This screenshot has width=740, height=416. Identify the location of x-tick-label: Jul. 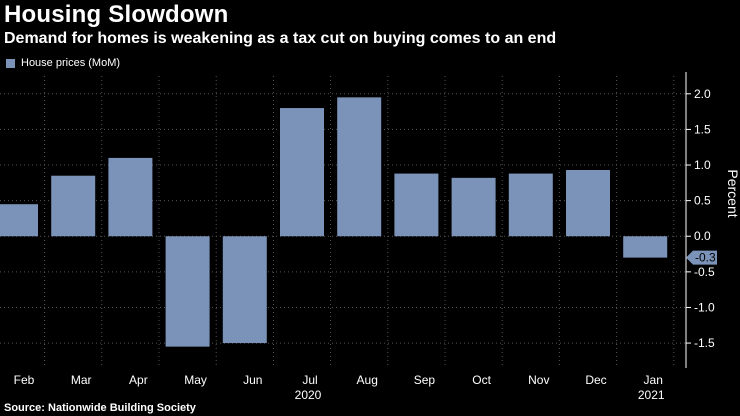
(309, 380).